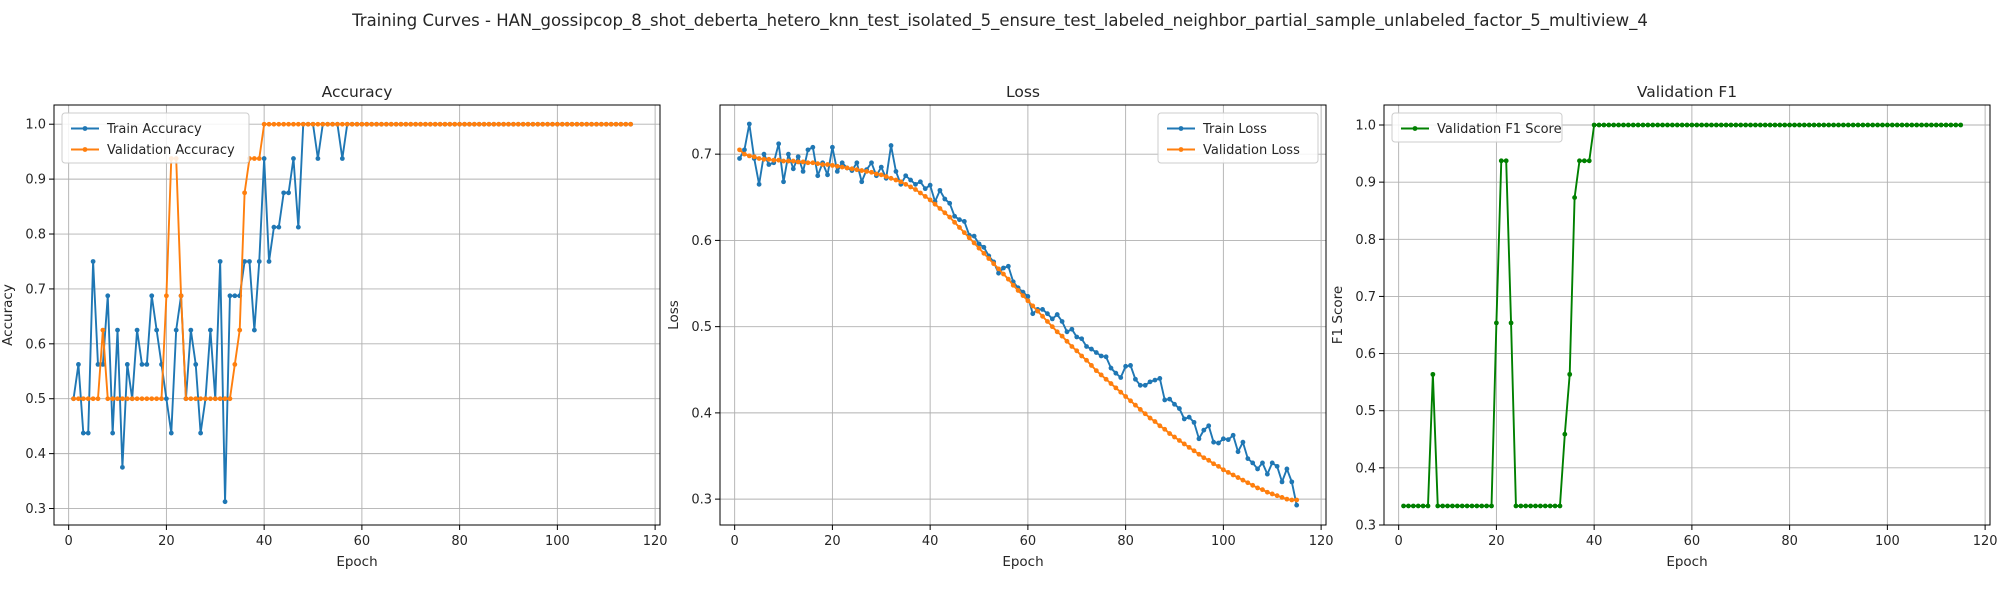 This screenshot has width=2000, height=600. I want to click on chart0-ytick-label-5: 0.8, so click(35, 235).